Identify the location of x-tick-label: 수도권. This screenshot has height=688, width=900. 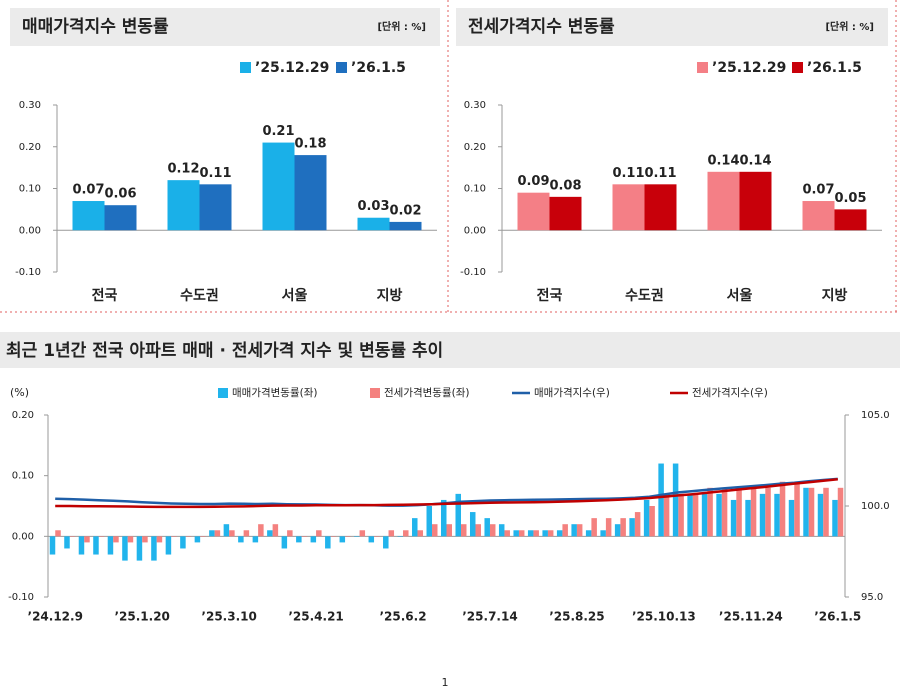
(199, 296).